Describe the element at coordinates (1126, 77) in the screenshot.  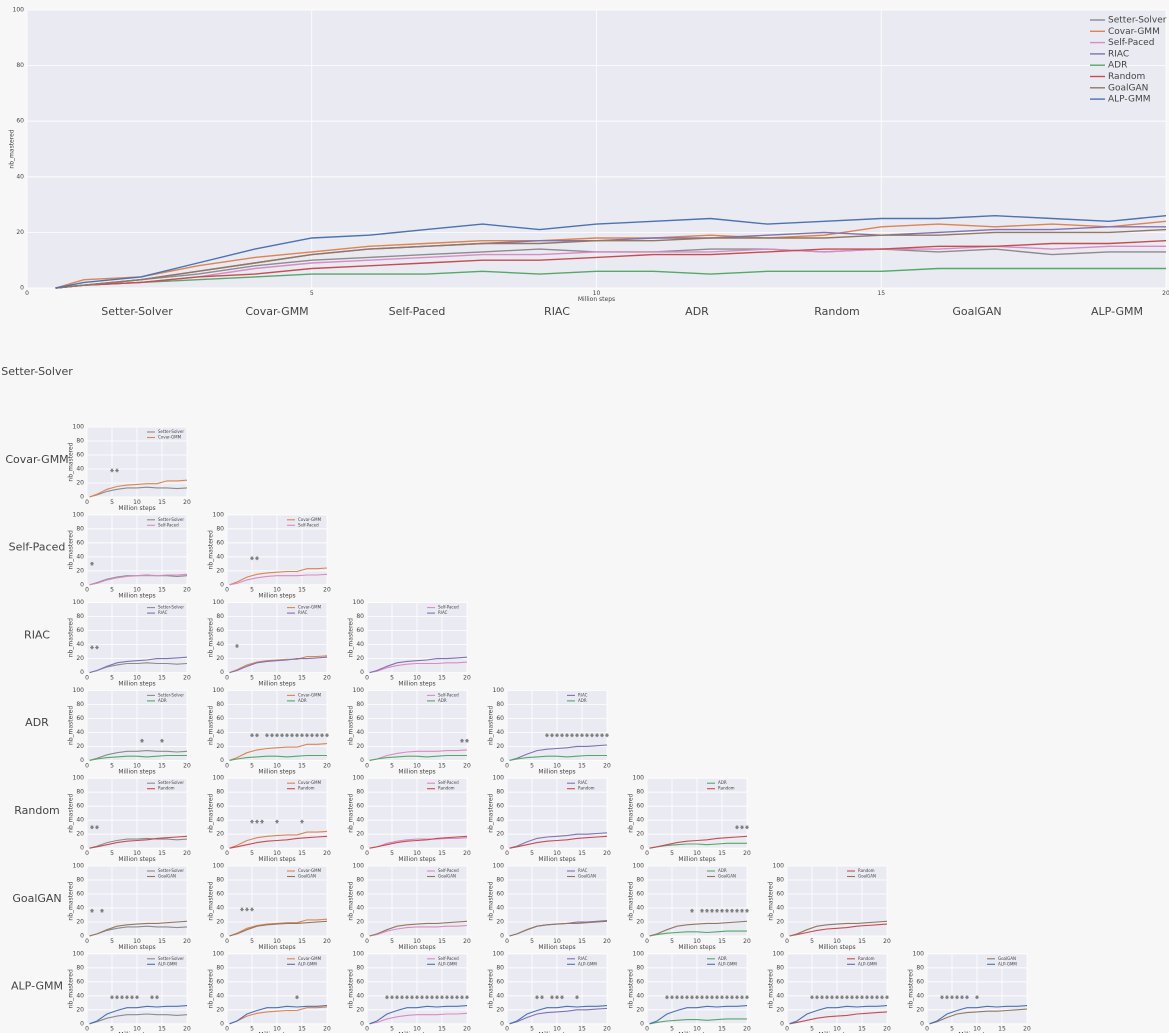
I see `legend-label: Random` at that location.